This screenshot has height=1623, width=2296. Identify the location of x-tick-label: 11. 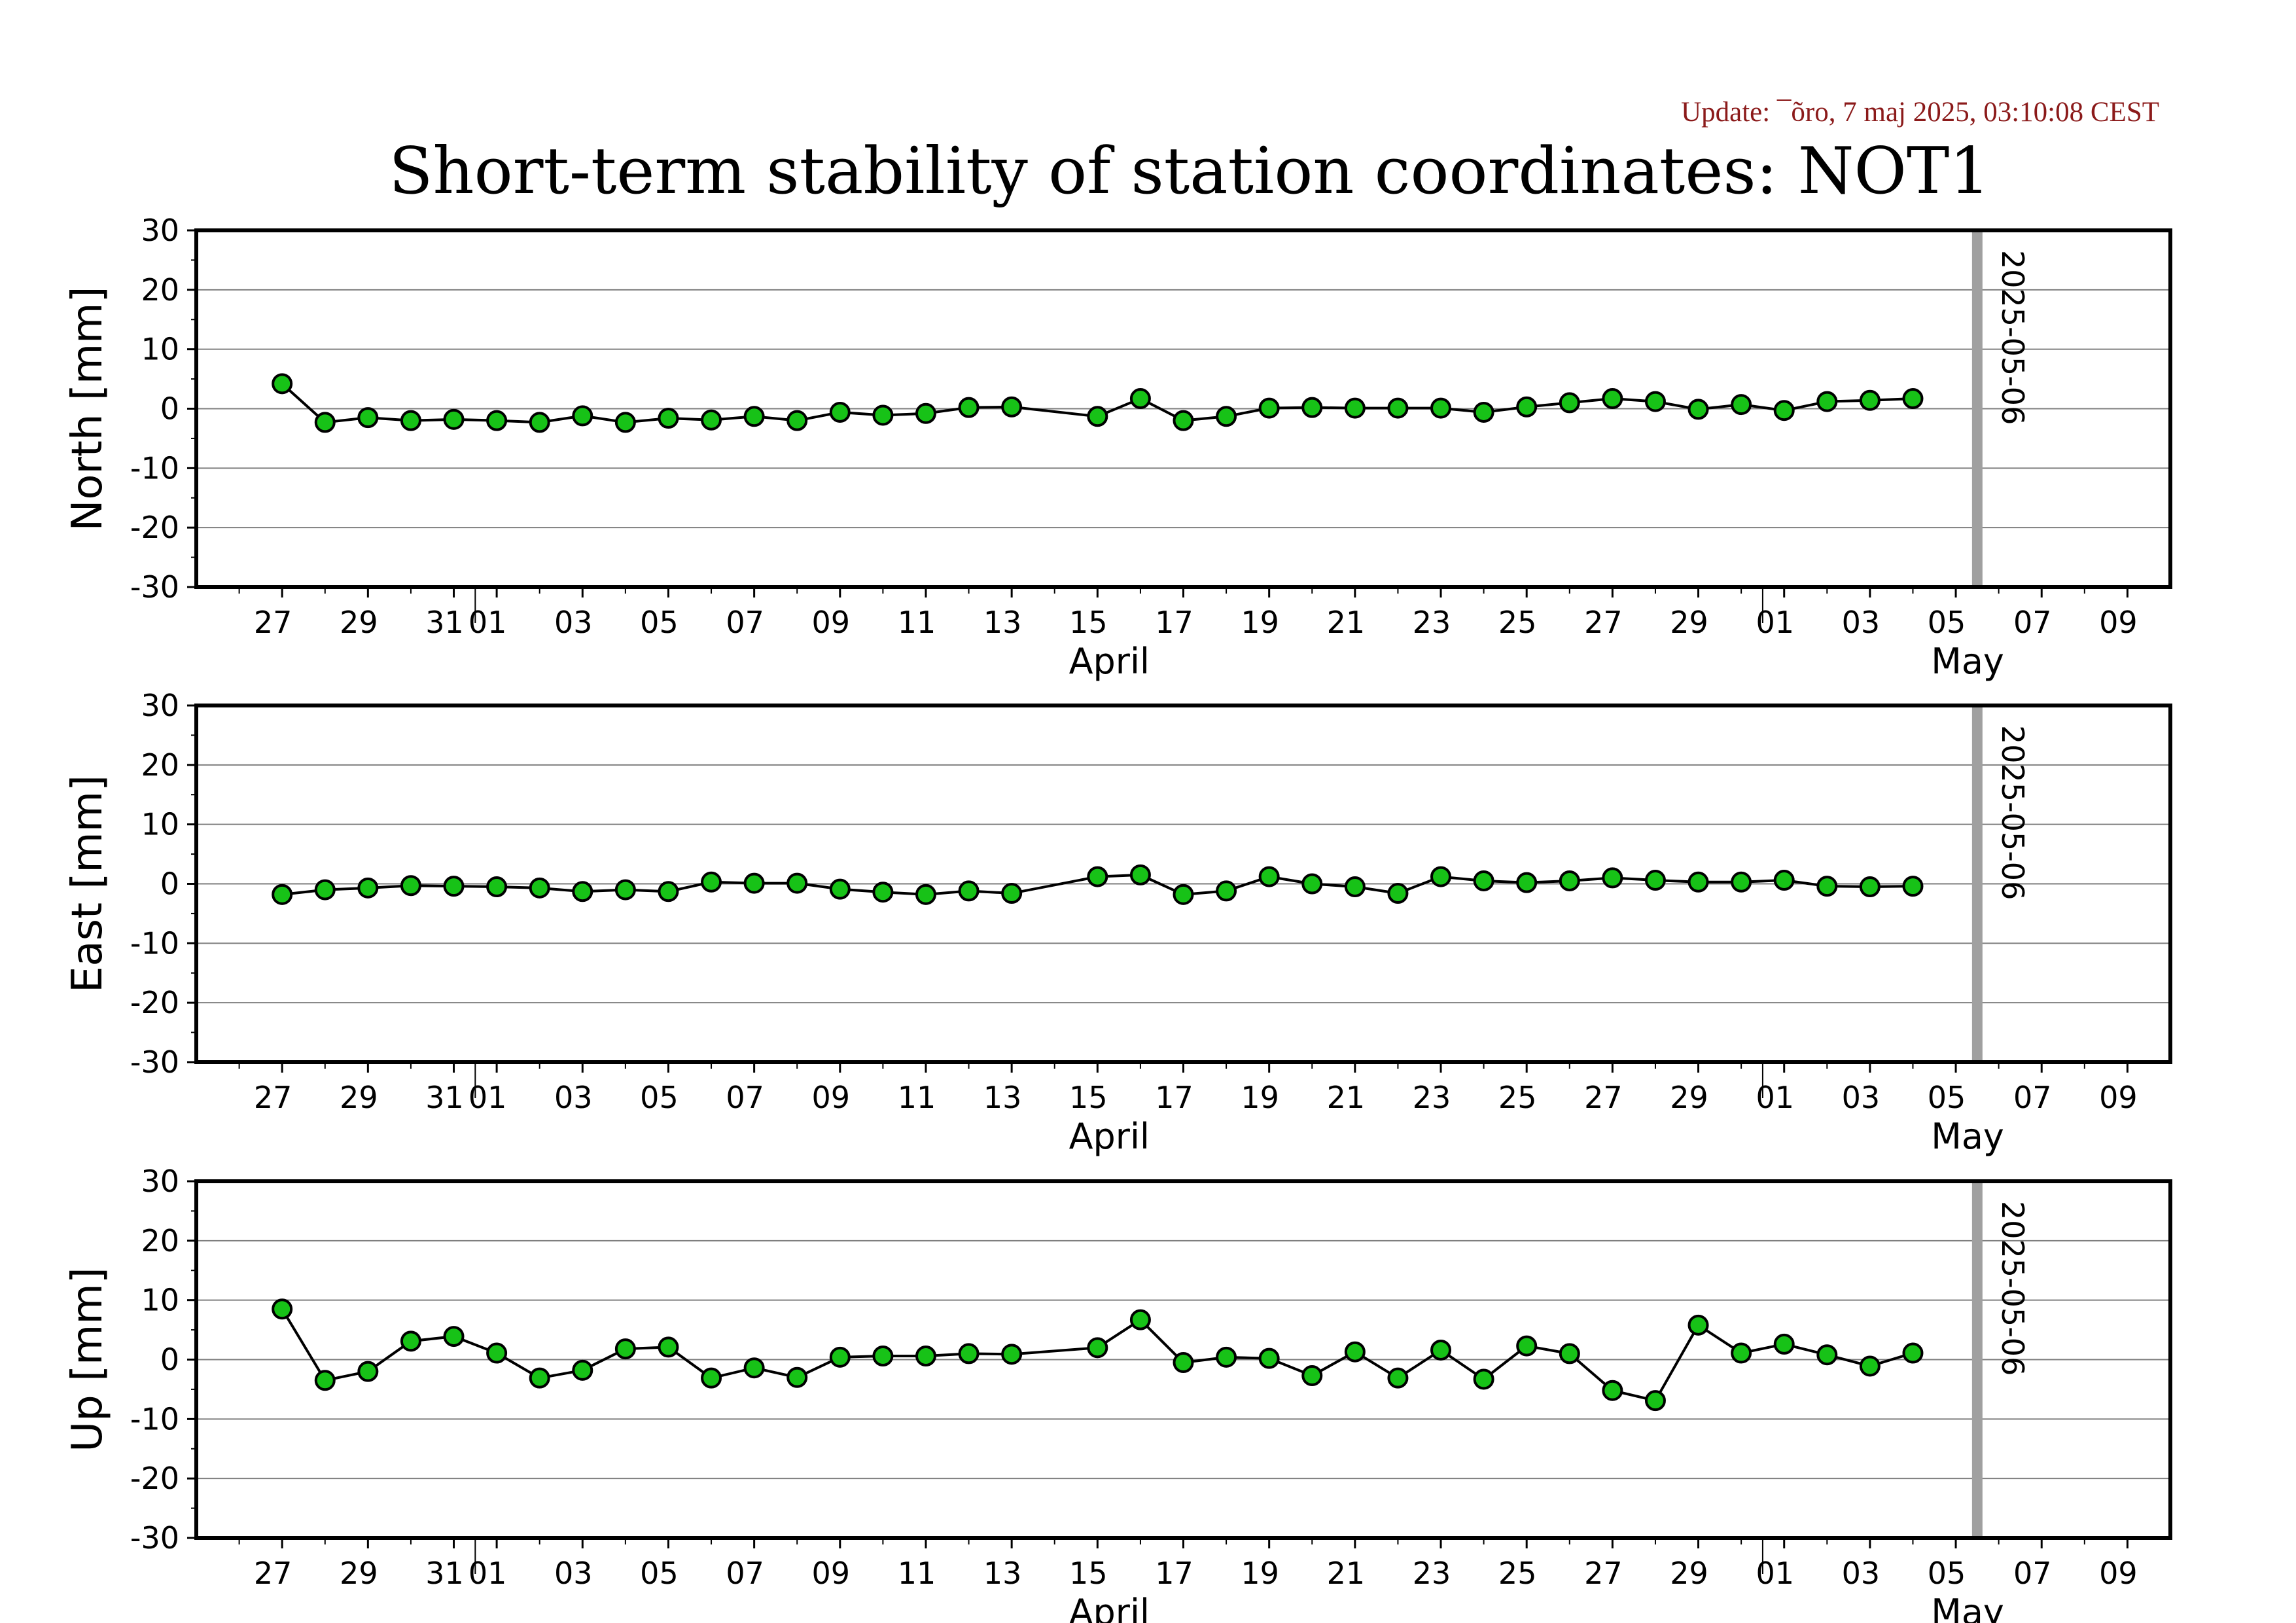
(917, 1097).